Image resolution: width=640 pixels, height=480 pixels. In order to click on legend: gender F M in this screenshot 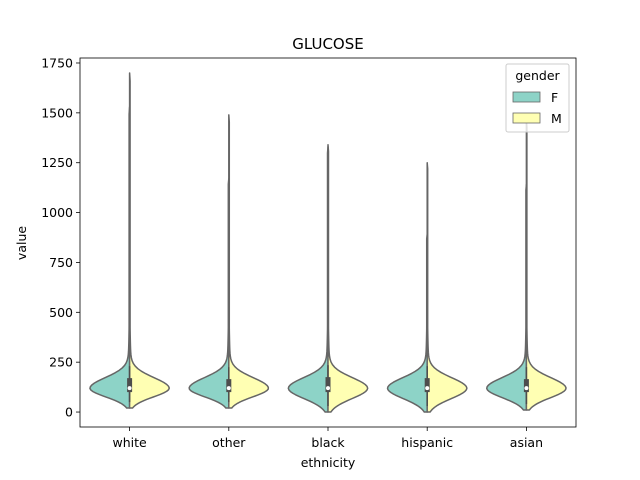, I will do `click(537, 98)`.